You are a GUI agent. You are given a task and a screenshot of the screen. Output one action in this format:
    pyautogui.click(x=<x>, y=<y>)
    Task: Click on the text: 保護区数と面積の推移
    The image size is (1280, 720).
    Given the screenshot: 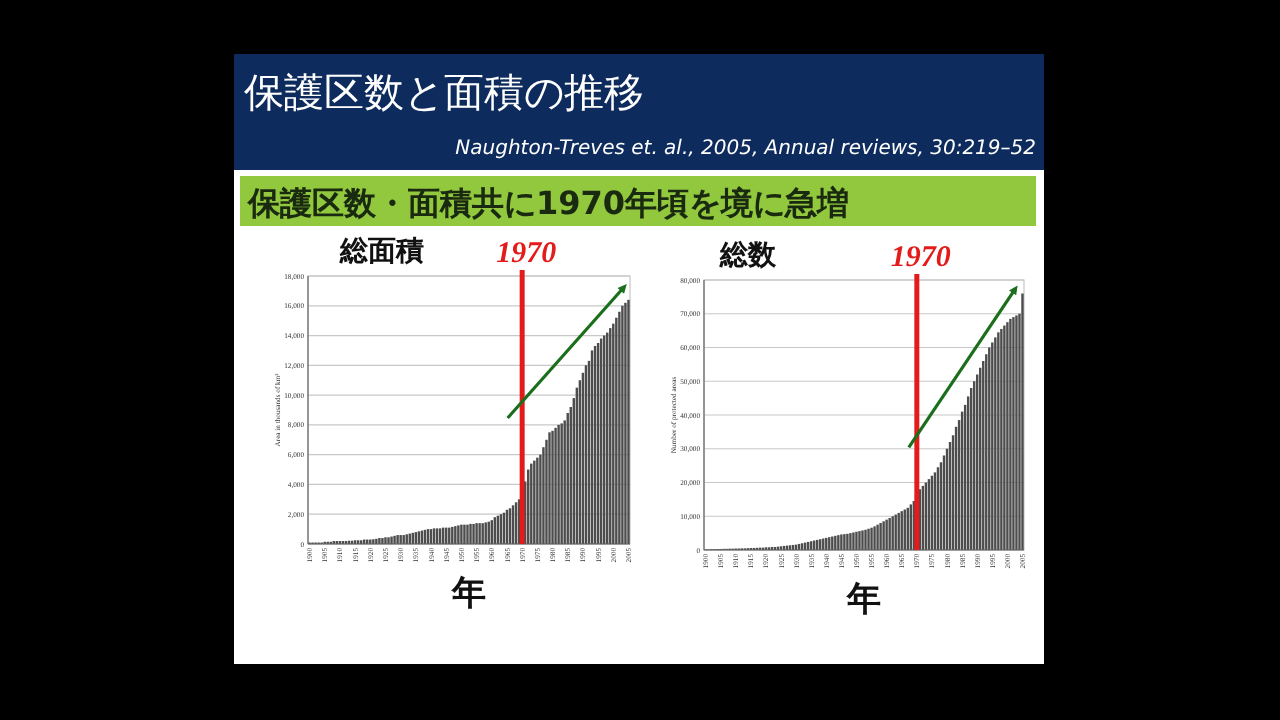 What is the action you would take?
    pyautogui.click(x=444, y=92)
    